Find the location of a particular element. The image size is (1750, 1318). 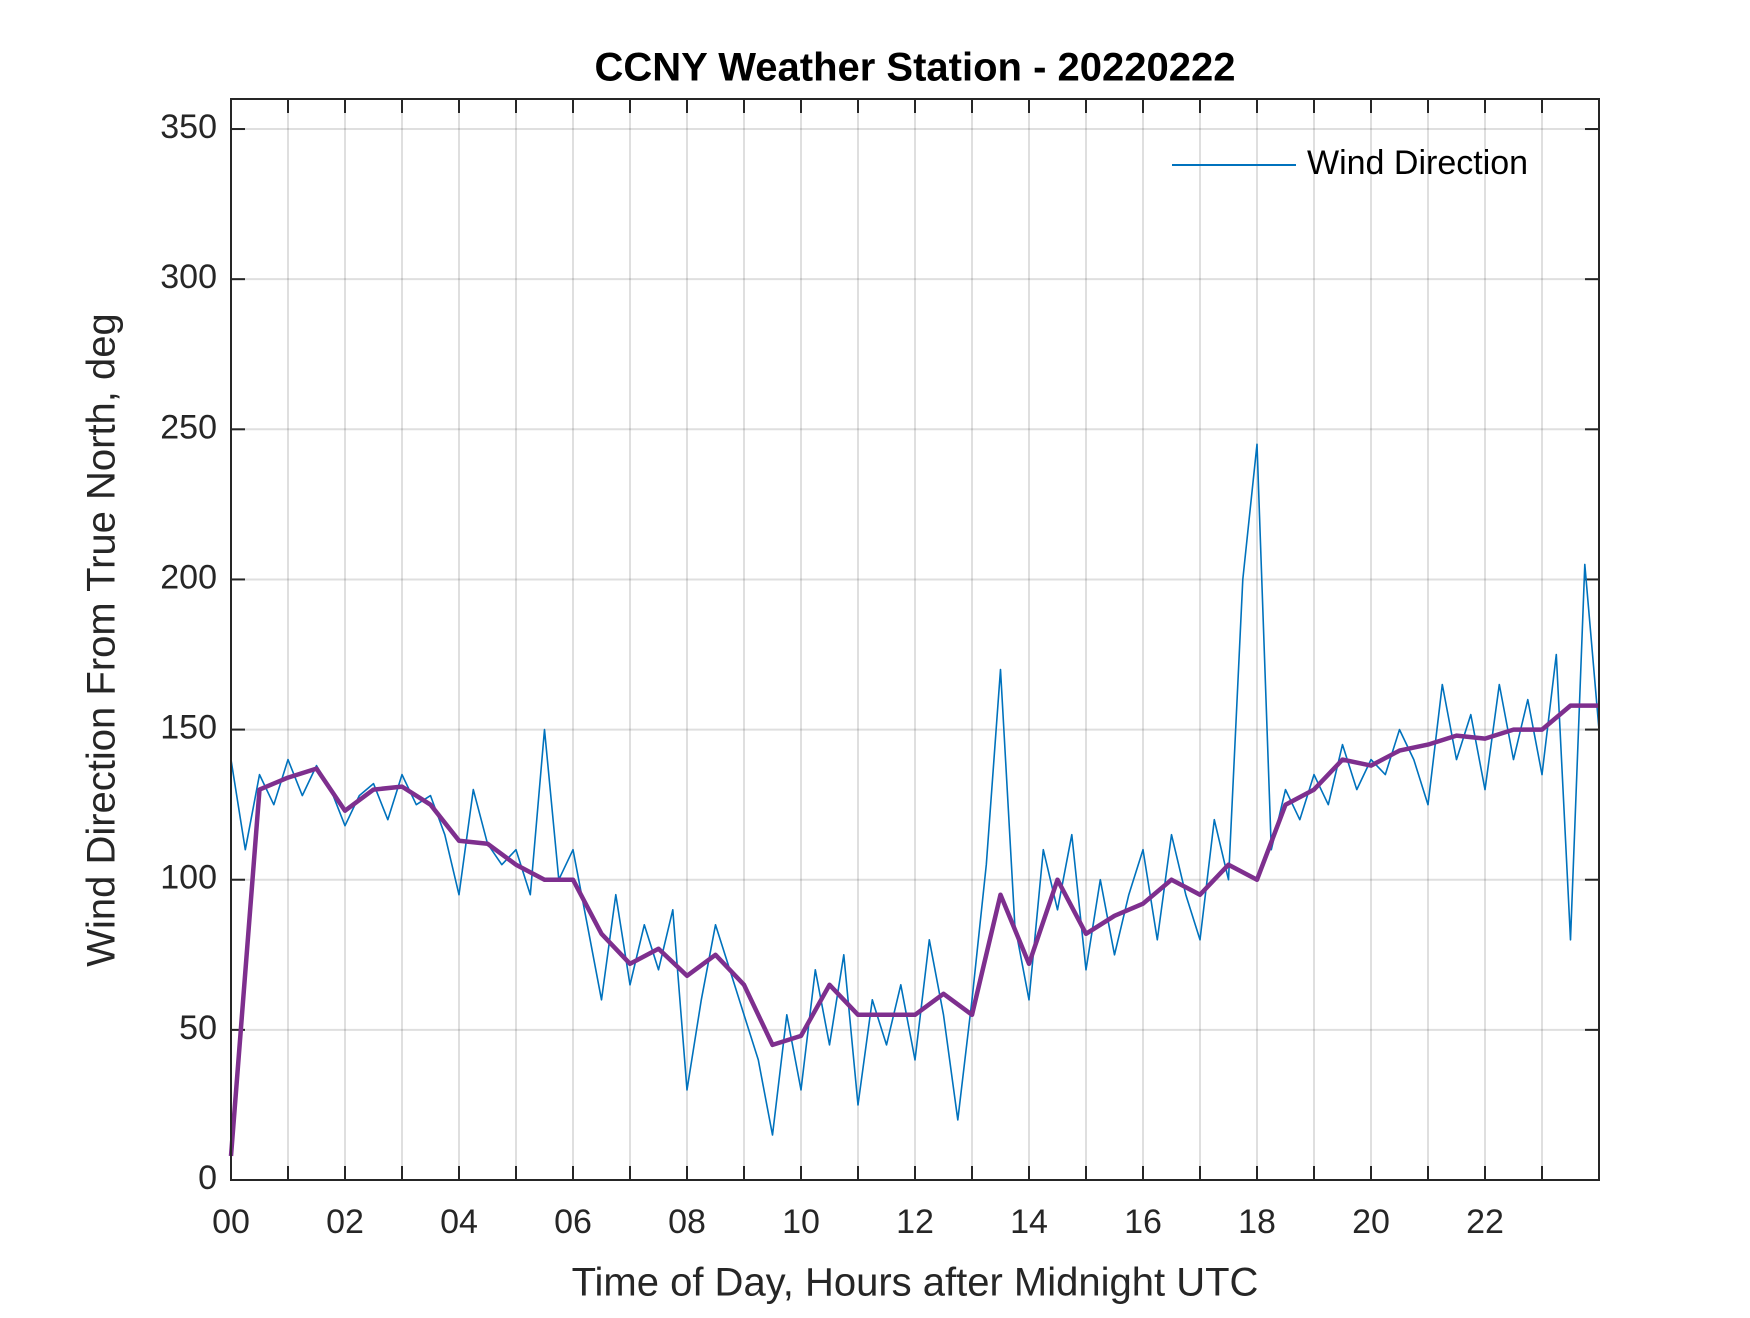

x-tick-label: 22 is located at coordinates (1485, 1222).